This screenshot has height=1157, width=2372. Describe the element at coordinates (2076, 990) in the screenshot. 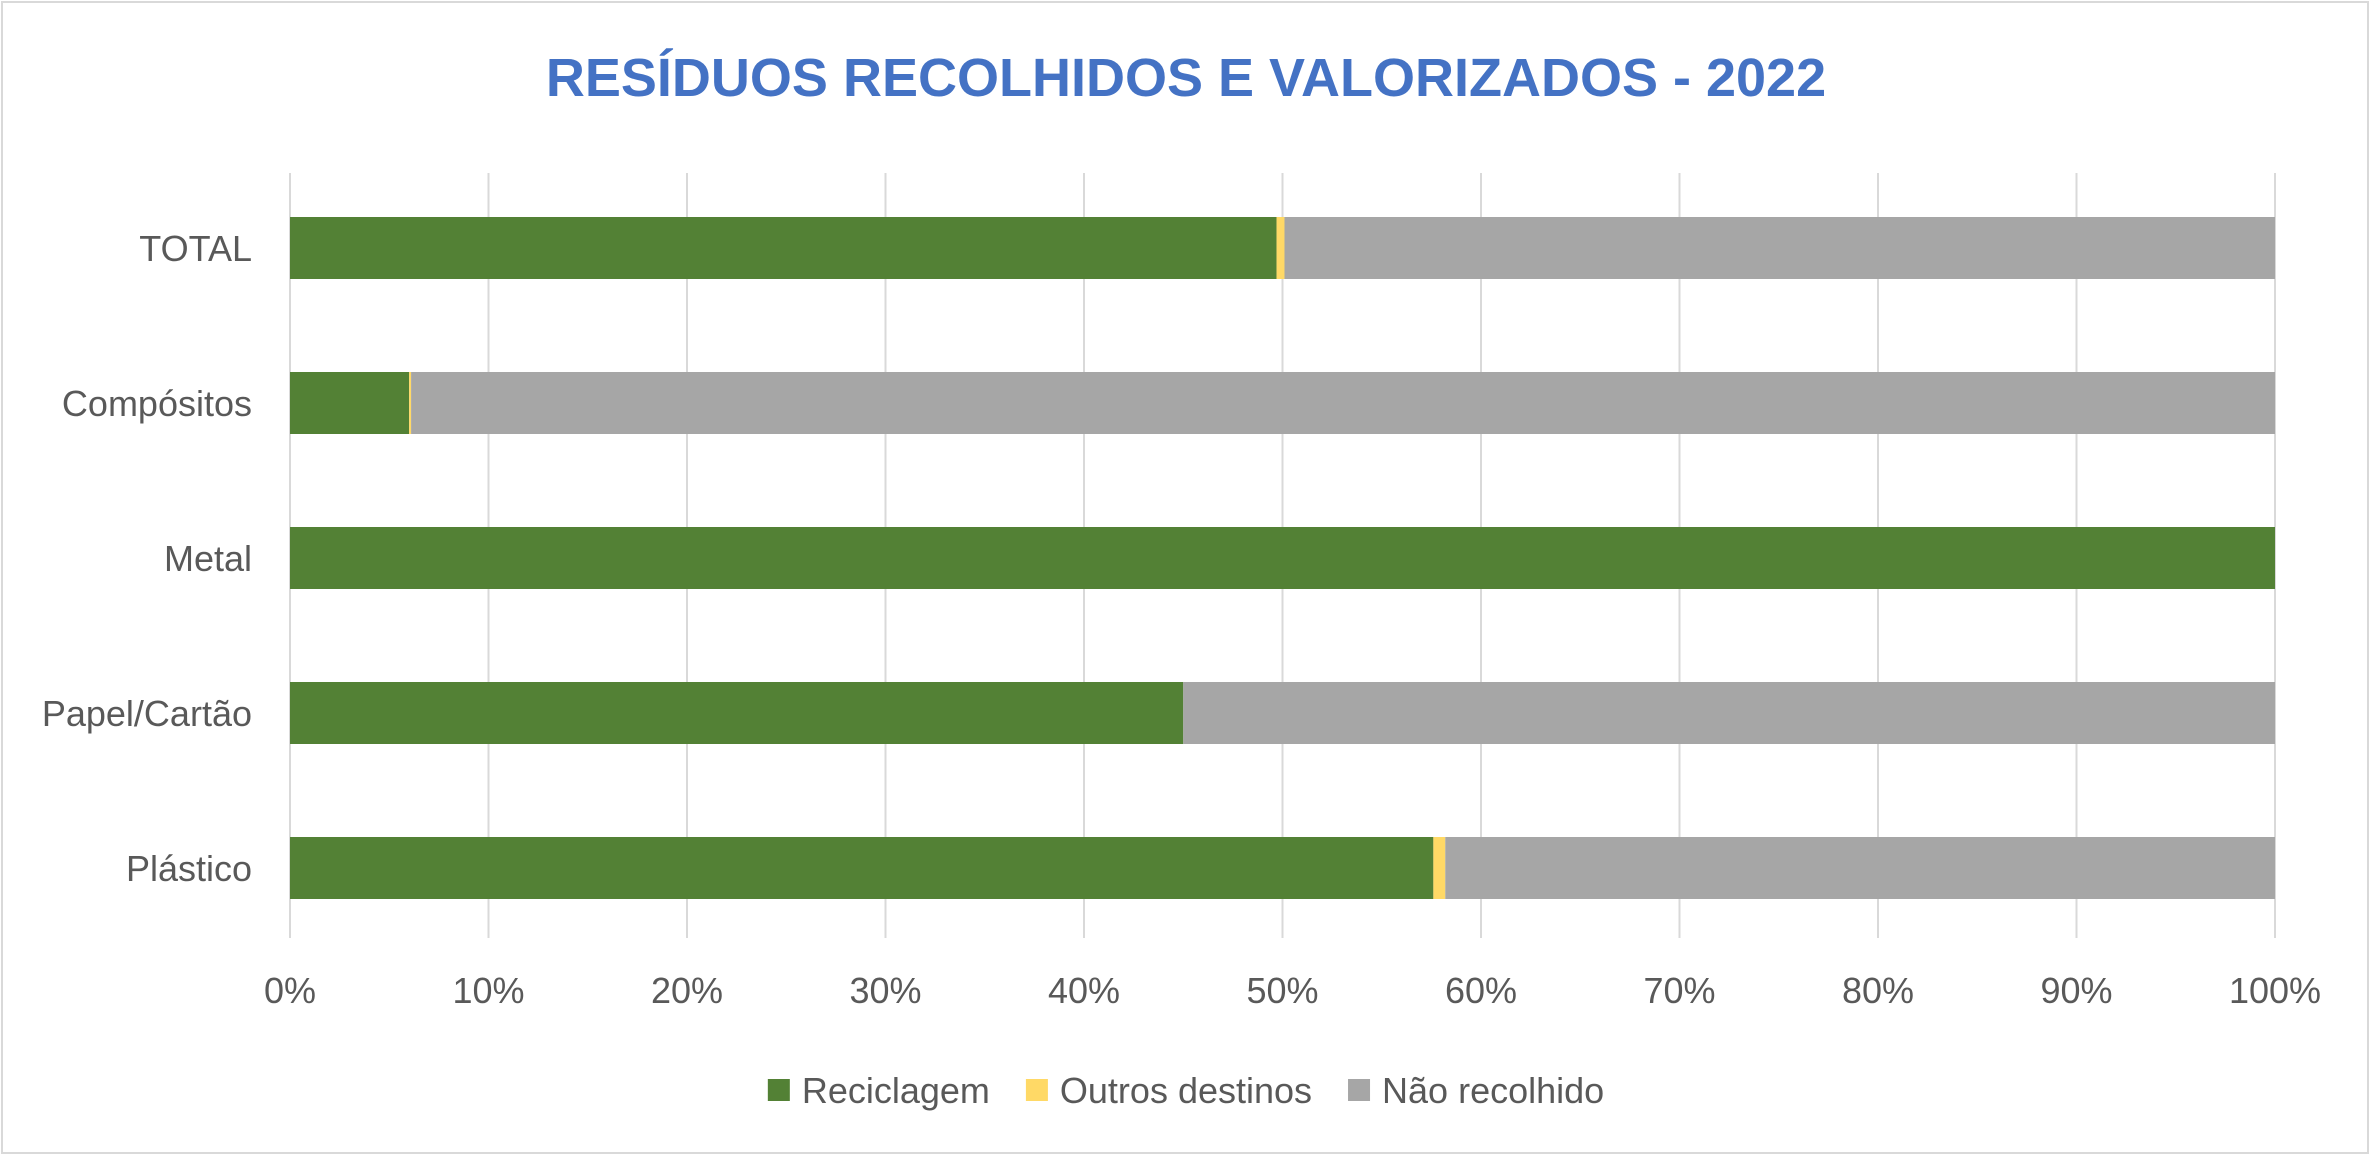

I see `x-tick-label-9: 90%` at that location.